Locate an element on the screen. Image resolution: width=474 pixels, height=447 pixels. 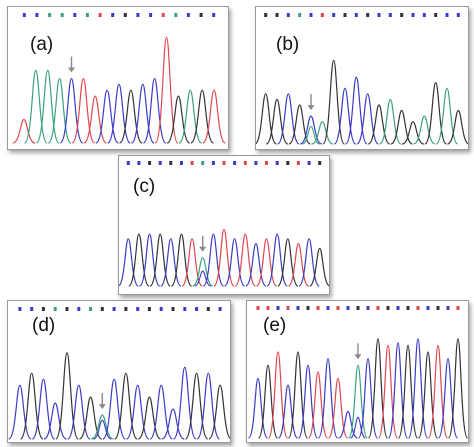
panel-e-label: (e) is located at coordinates (275, 325).